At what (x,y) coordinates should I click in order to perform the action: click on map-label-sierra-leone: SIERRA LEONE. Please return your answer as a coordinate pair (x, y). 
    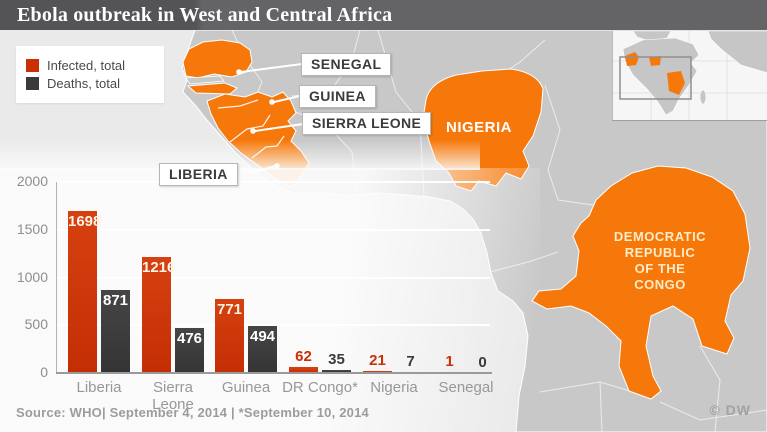
    Looking at the image, I should click on (367, 123).